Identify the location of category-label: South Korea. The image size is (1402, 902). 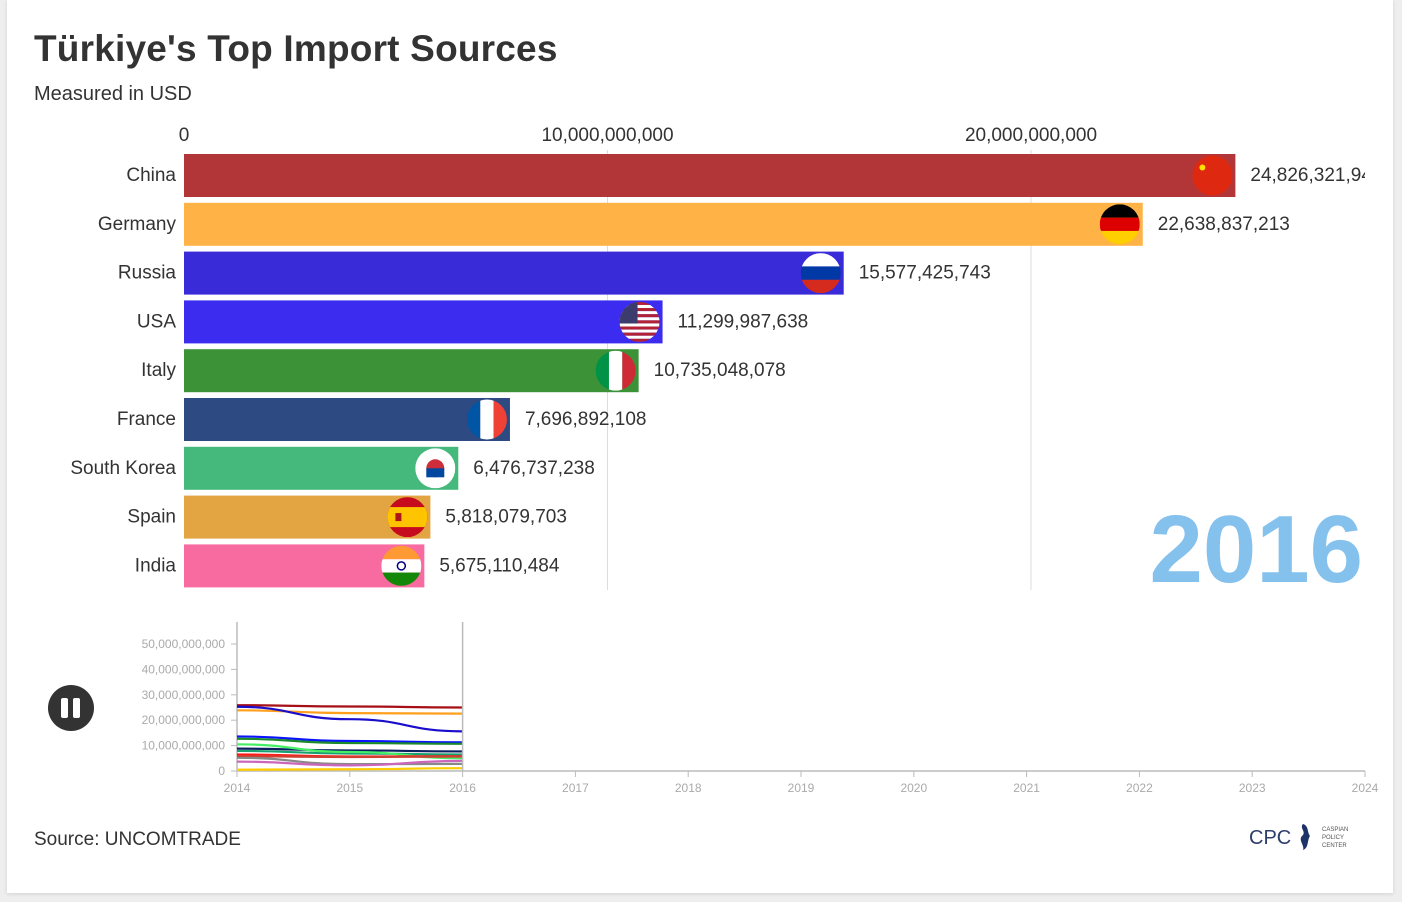
(123, 468).